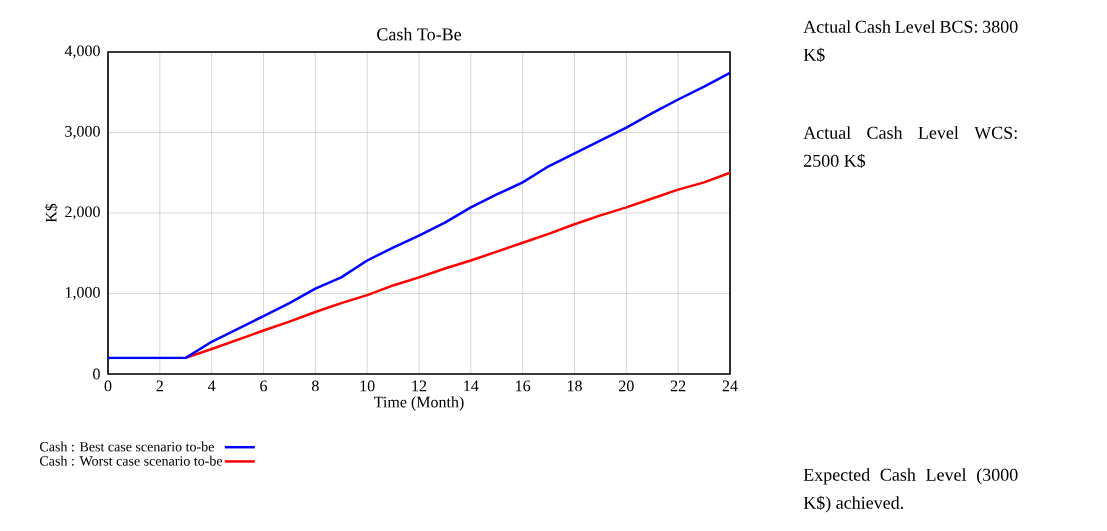 Image resolution: width=1107 pixels, height=531 pixels. What do you see at coordinates (471, 386) in the screenshot?
I see `x-tick-label: 14` at bounding box center [471, 386].